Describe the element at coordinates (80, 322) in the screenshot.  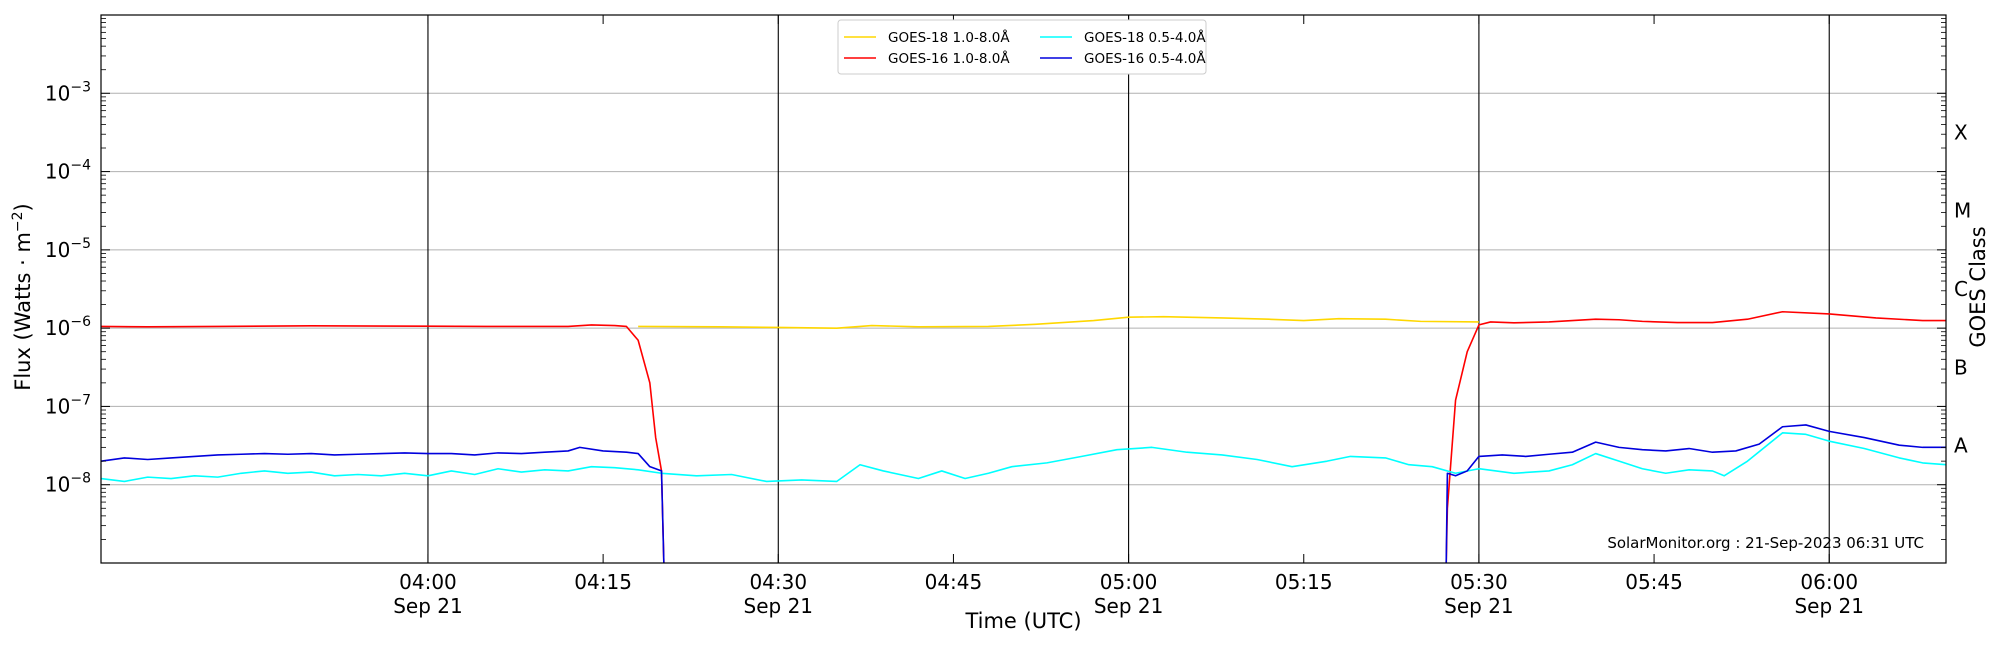
I see `y-tick-exponent: −6` at that location.